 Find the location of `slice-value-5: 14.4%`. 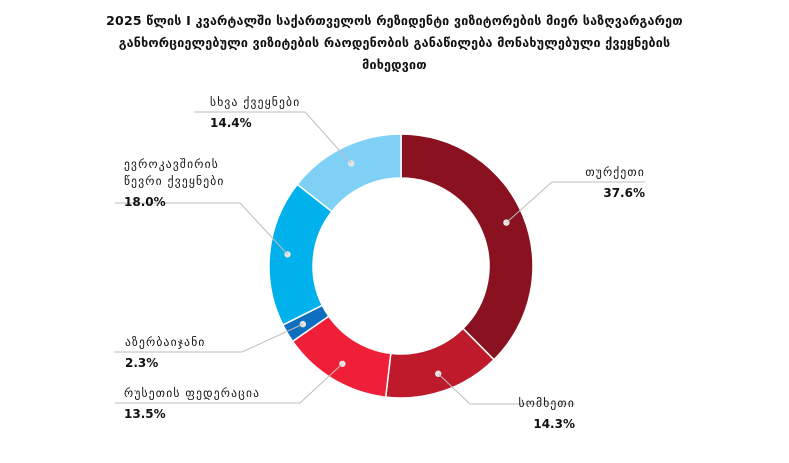

slice-value-5: 14.4% is located at coordinates (231, 123).